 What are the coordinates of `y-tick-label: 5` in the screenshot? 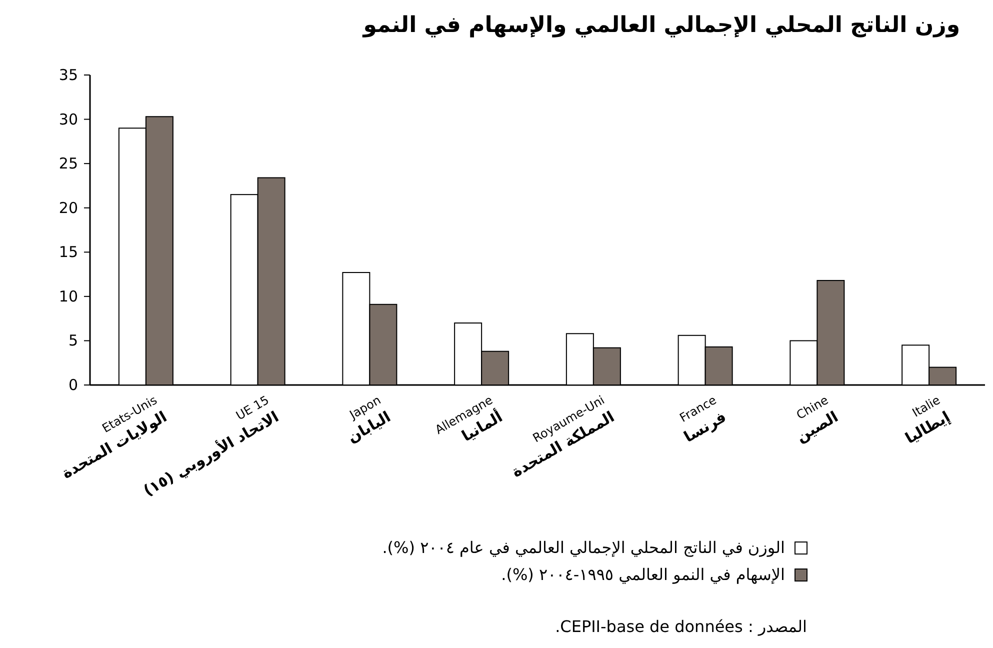 It's located at (73, 341).